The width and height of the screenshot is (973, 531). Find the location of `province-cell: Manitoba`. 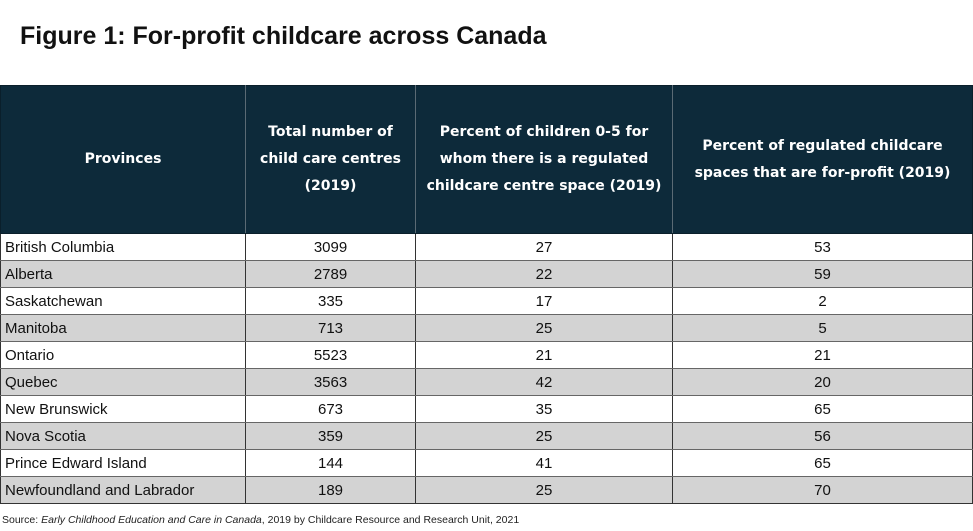

province-cell: Manitoba is located at coordinates (123, 328).